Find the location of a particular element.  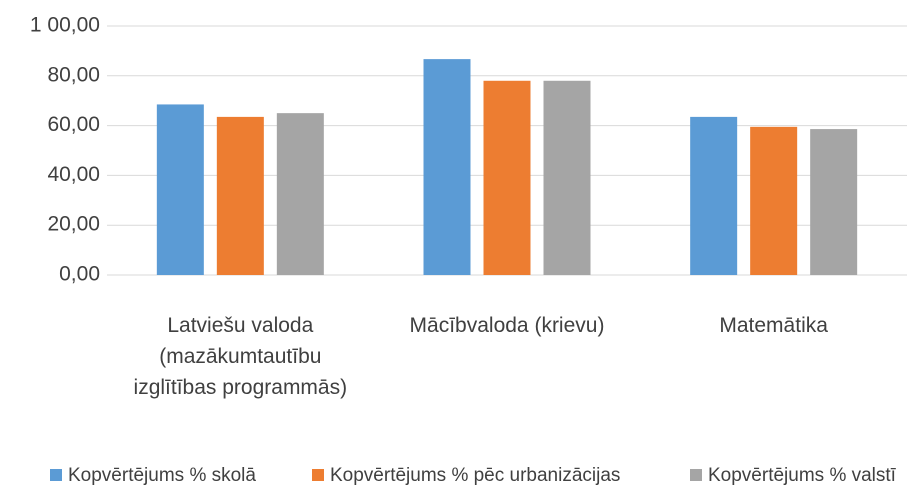

legend-label: Kopvērtējums % skolā is located at coordinates (162, 475).